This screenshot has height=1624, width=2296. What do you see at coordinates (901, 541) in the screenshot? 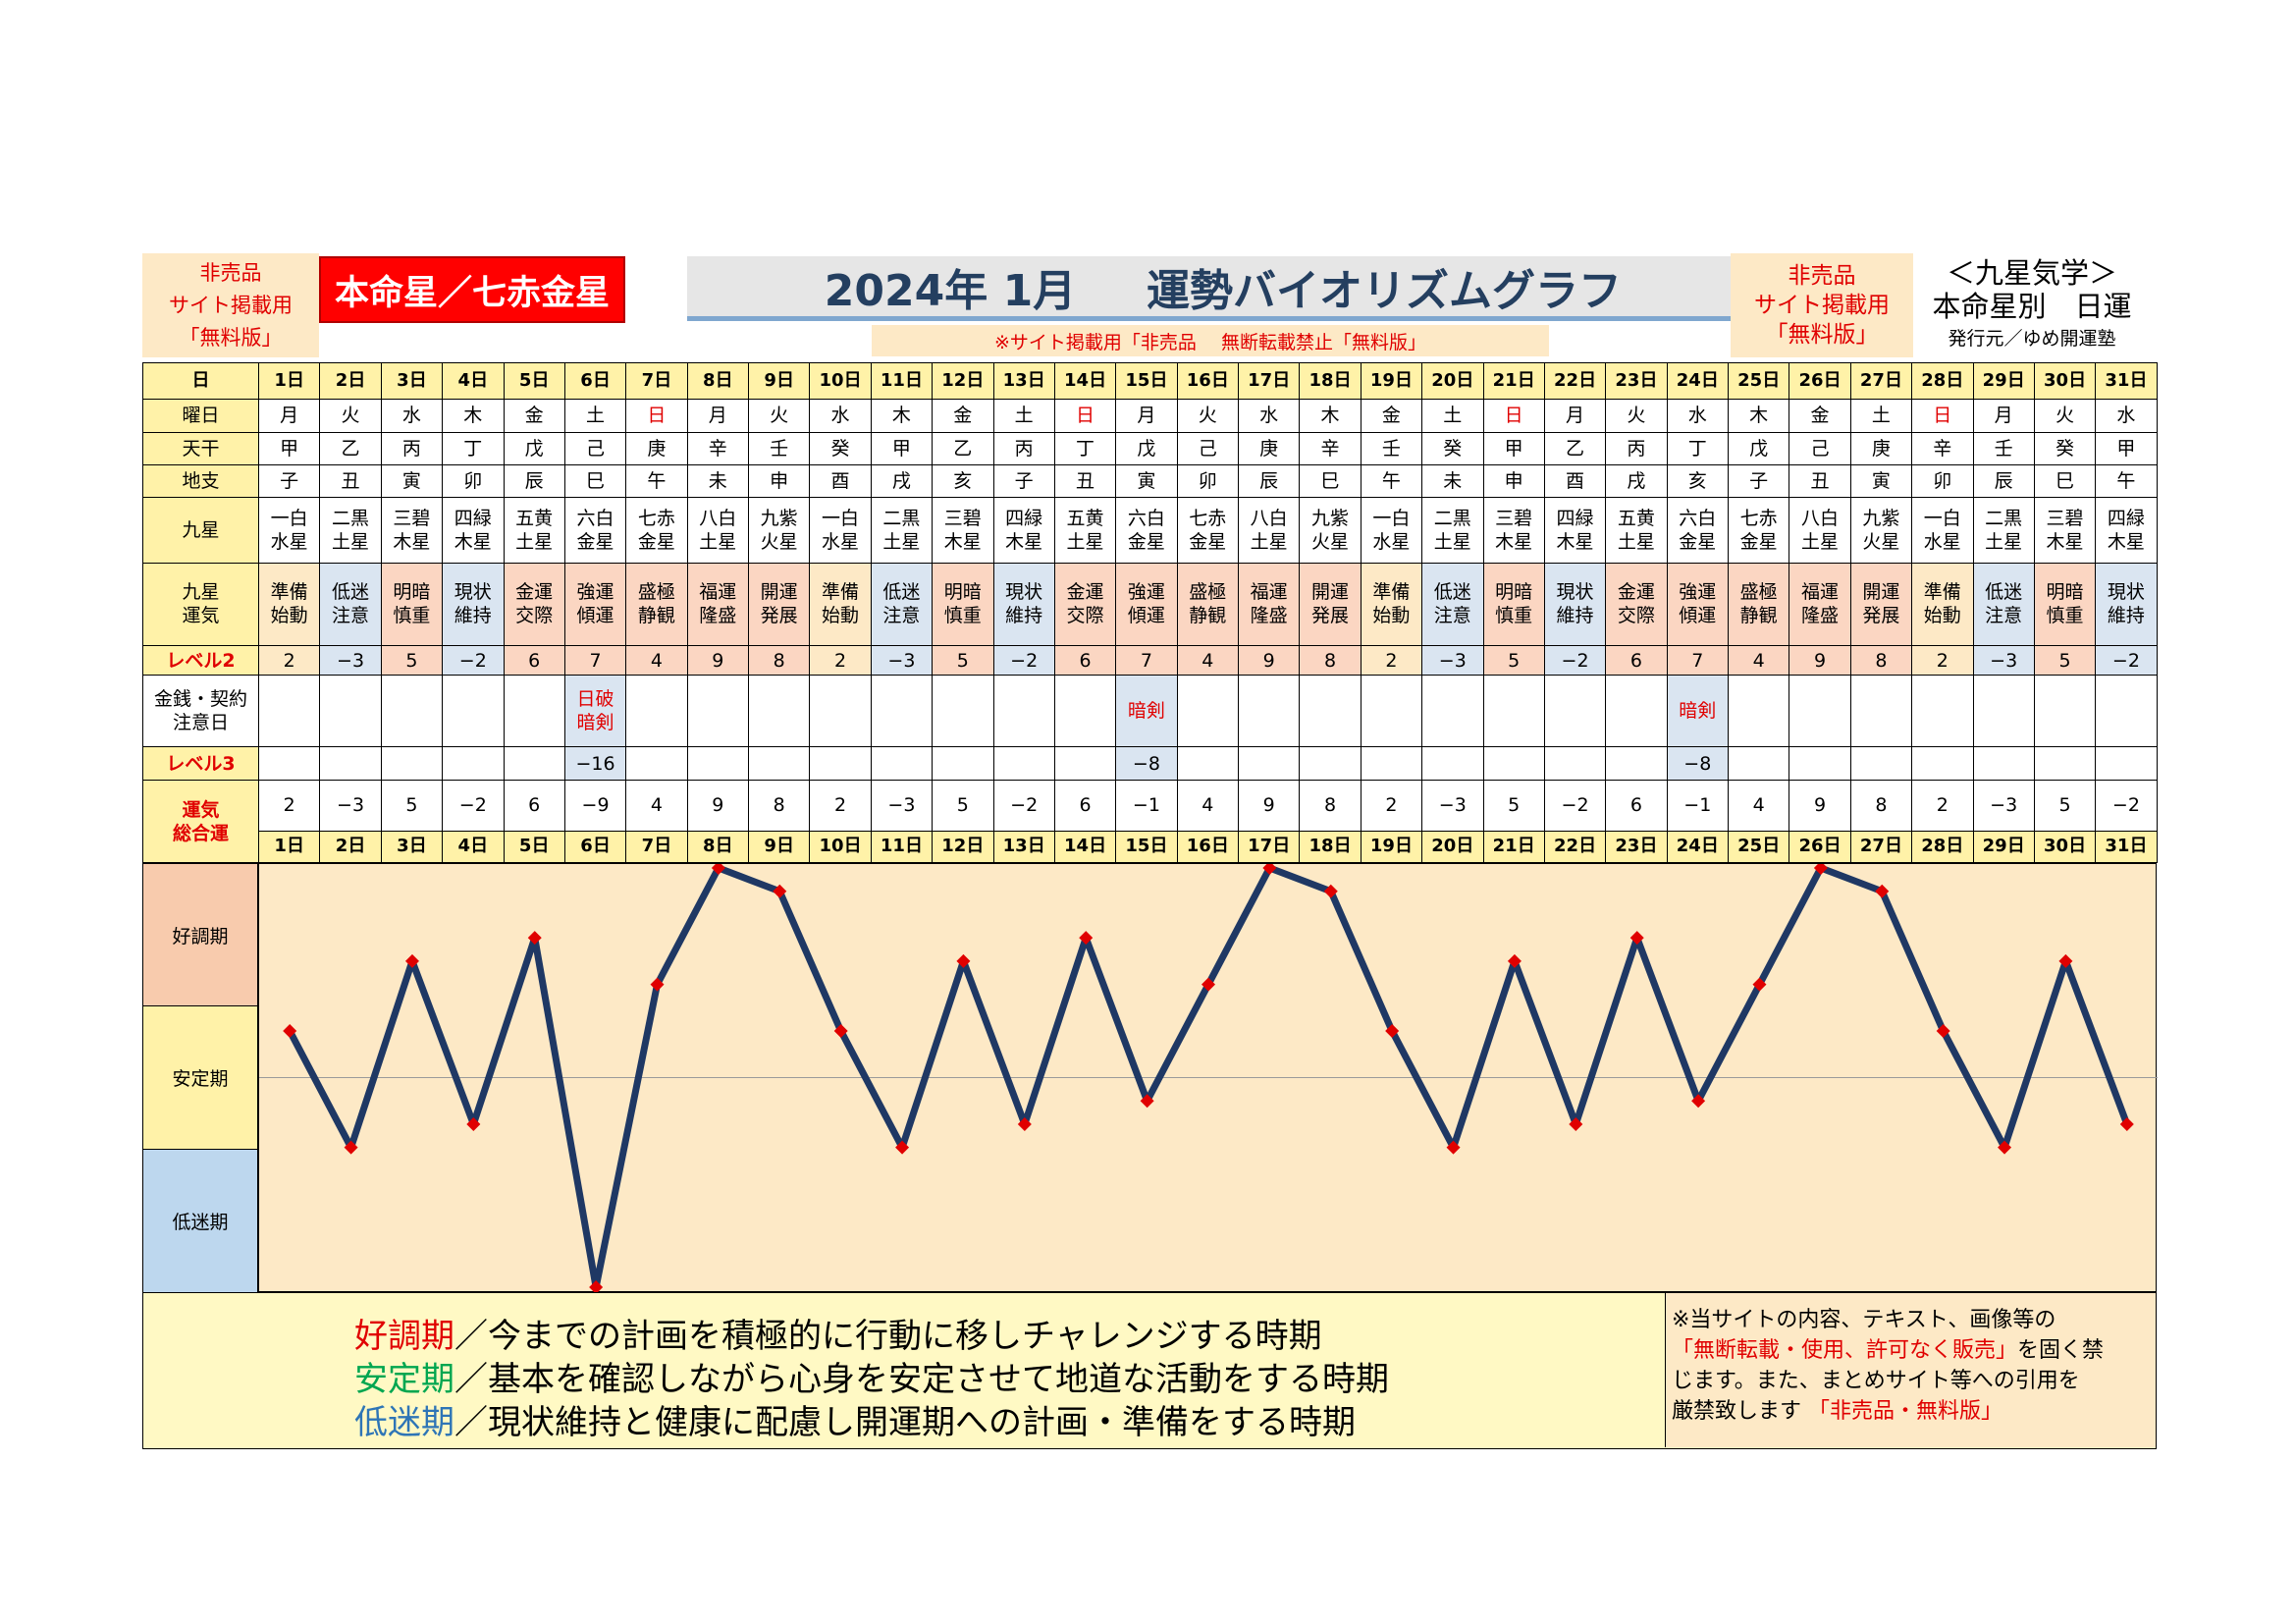
I see `cell-line: 土星` at bounding box center [901, 541].